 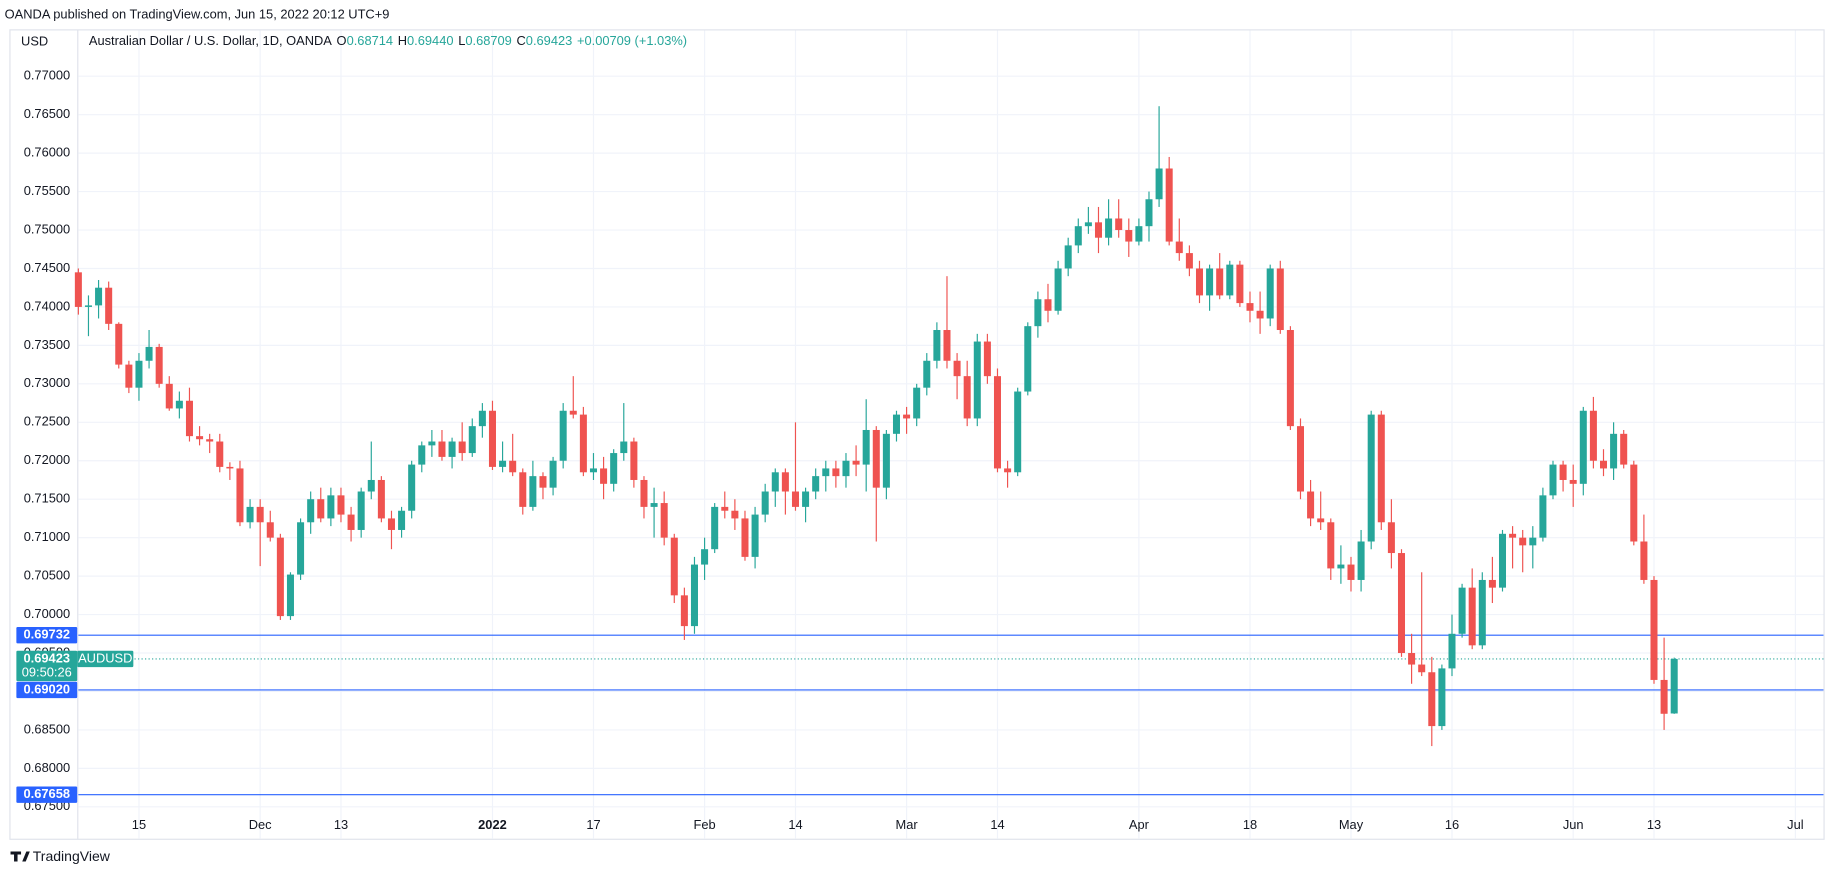 What do you see at coordinates (47, 459) in the screenshot?
I see `y-tick-label: 0.72000` at bounding box center [47, 459].